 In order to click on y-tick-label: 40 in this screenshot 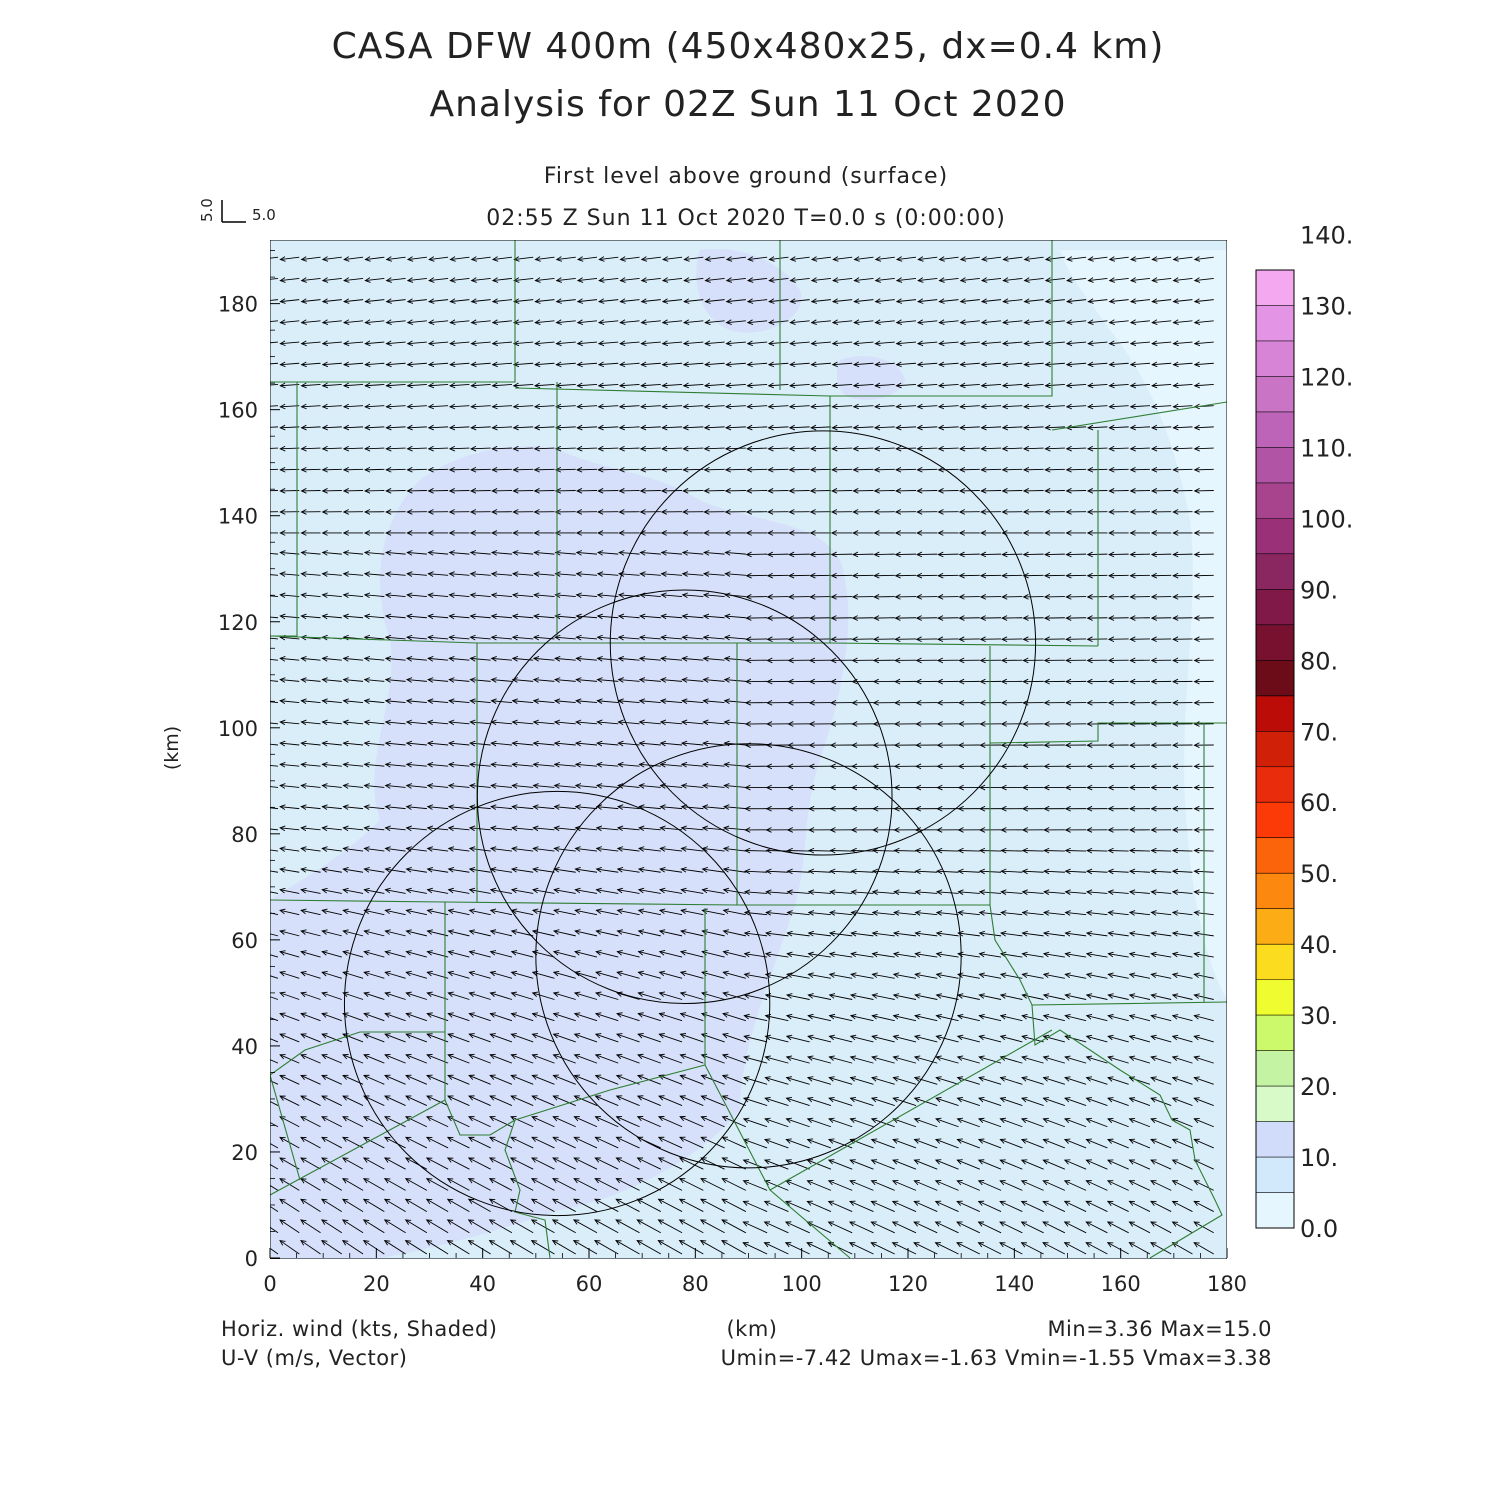, I will do `click(244, 1047)`.